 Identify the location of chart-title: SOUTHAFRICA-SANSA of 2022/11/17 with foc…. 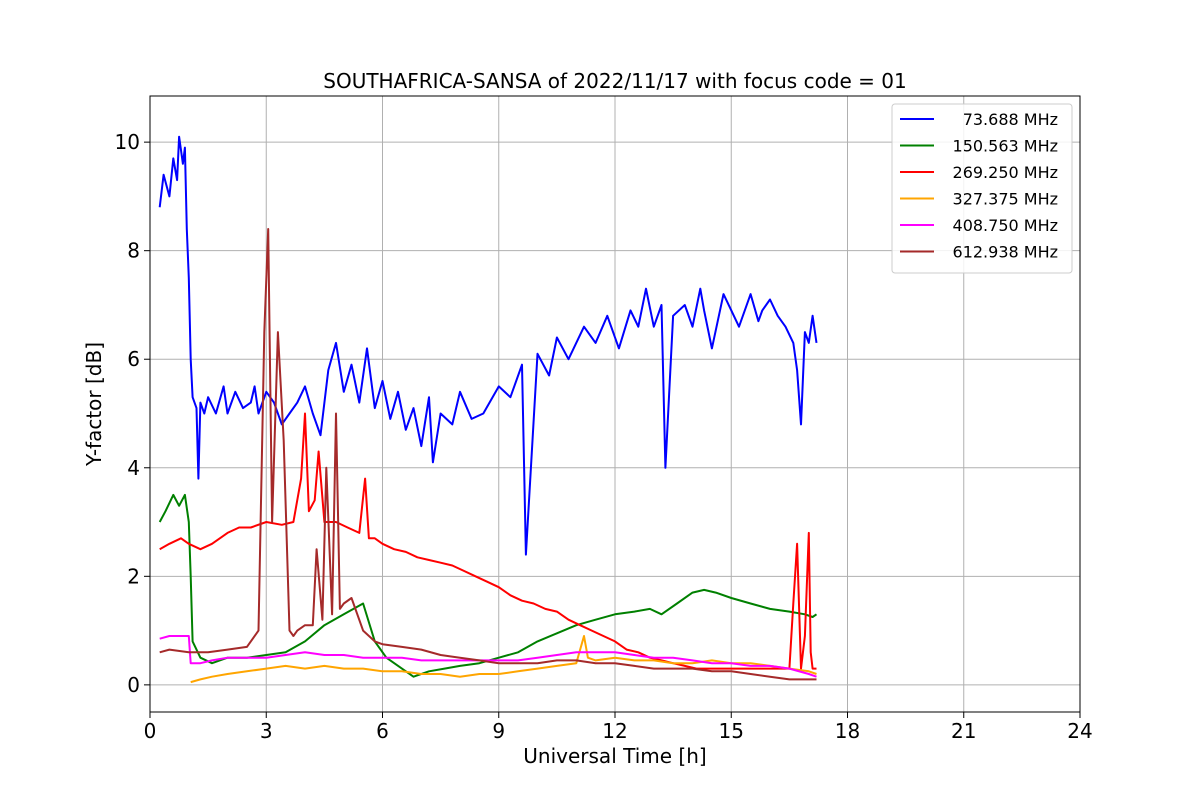
(615, 81).